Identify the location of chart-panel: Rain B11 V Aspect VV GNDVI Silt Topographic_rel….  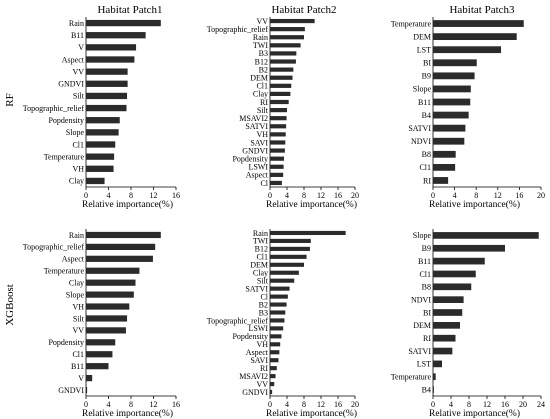
(101, 113).